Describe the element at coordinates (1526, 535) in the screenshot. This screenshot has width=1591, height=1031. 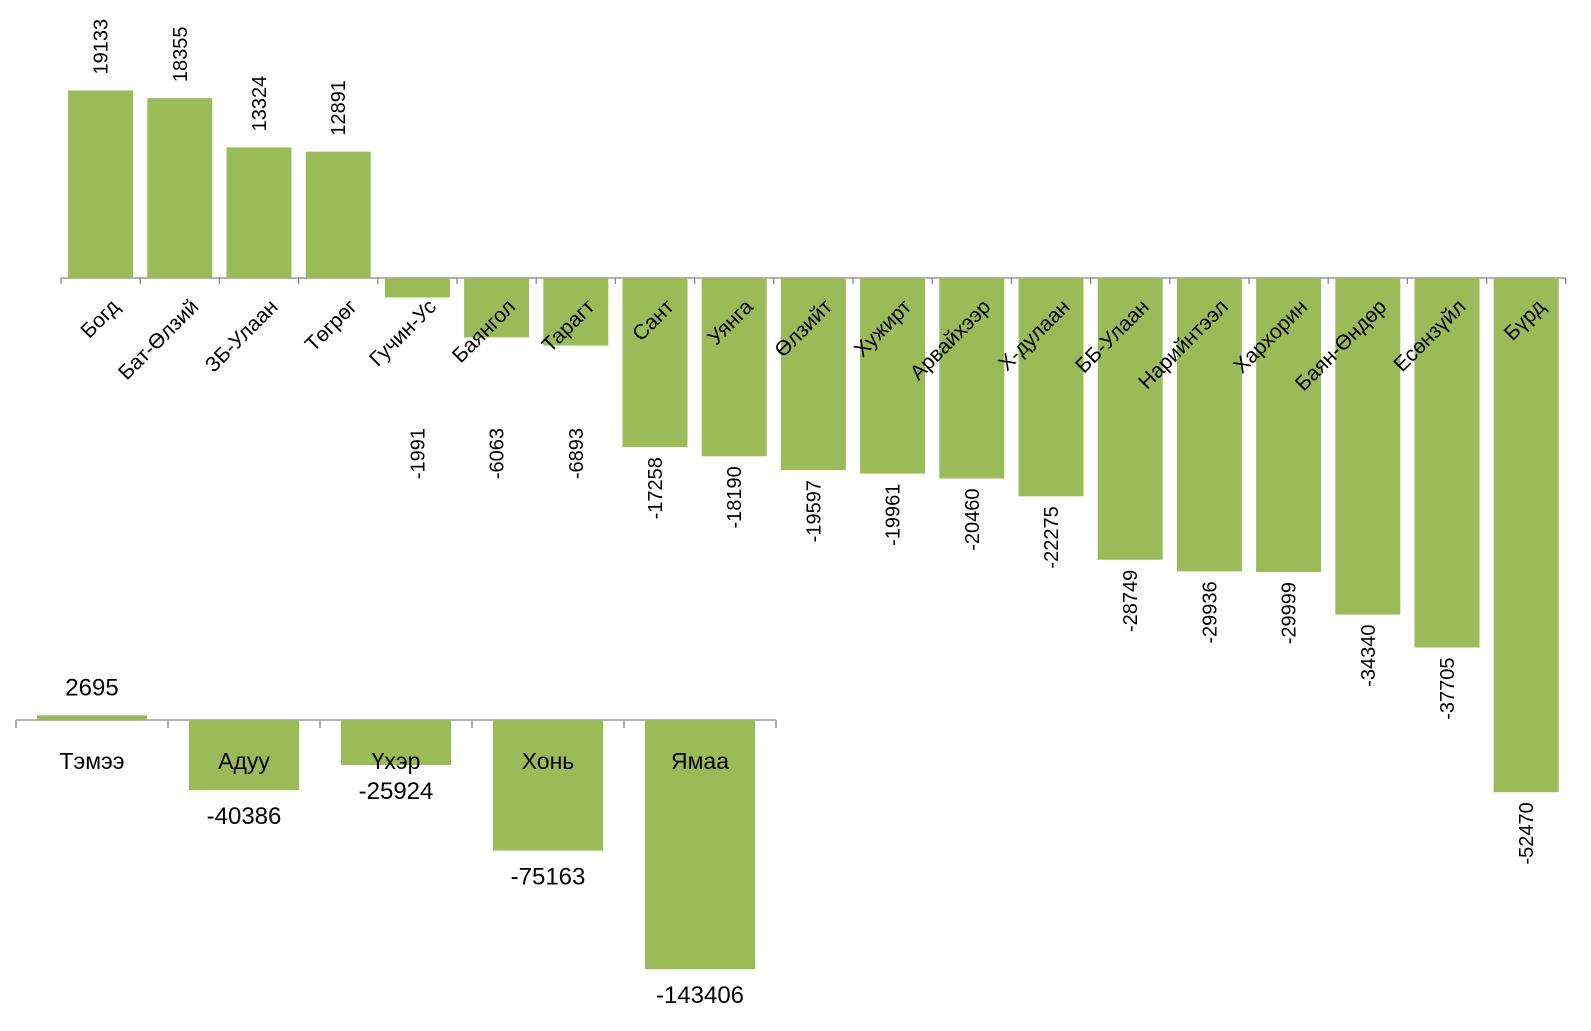
I see `bar-бүрд` at that location.